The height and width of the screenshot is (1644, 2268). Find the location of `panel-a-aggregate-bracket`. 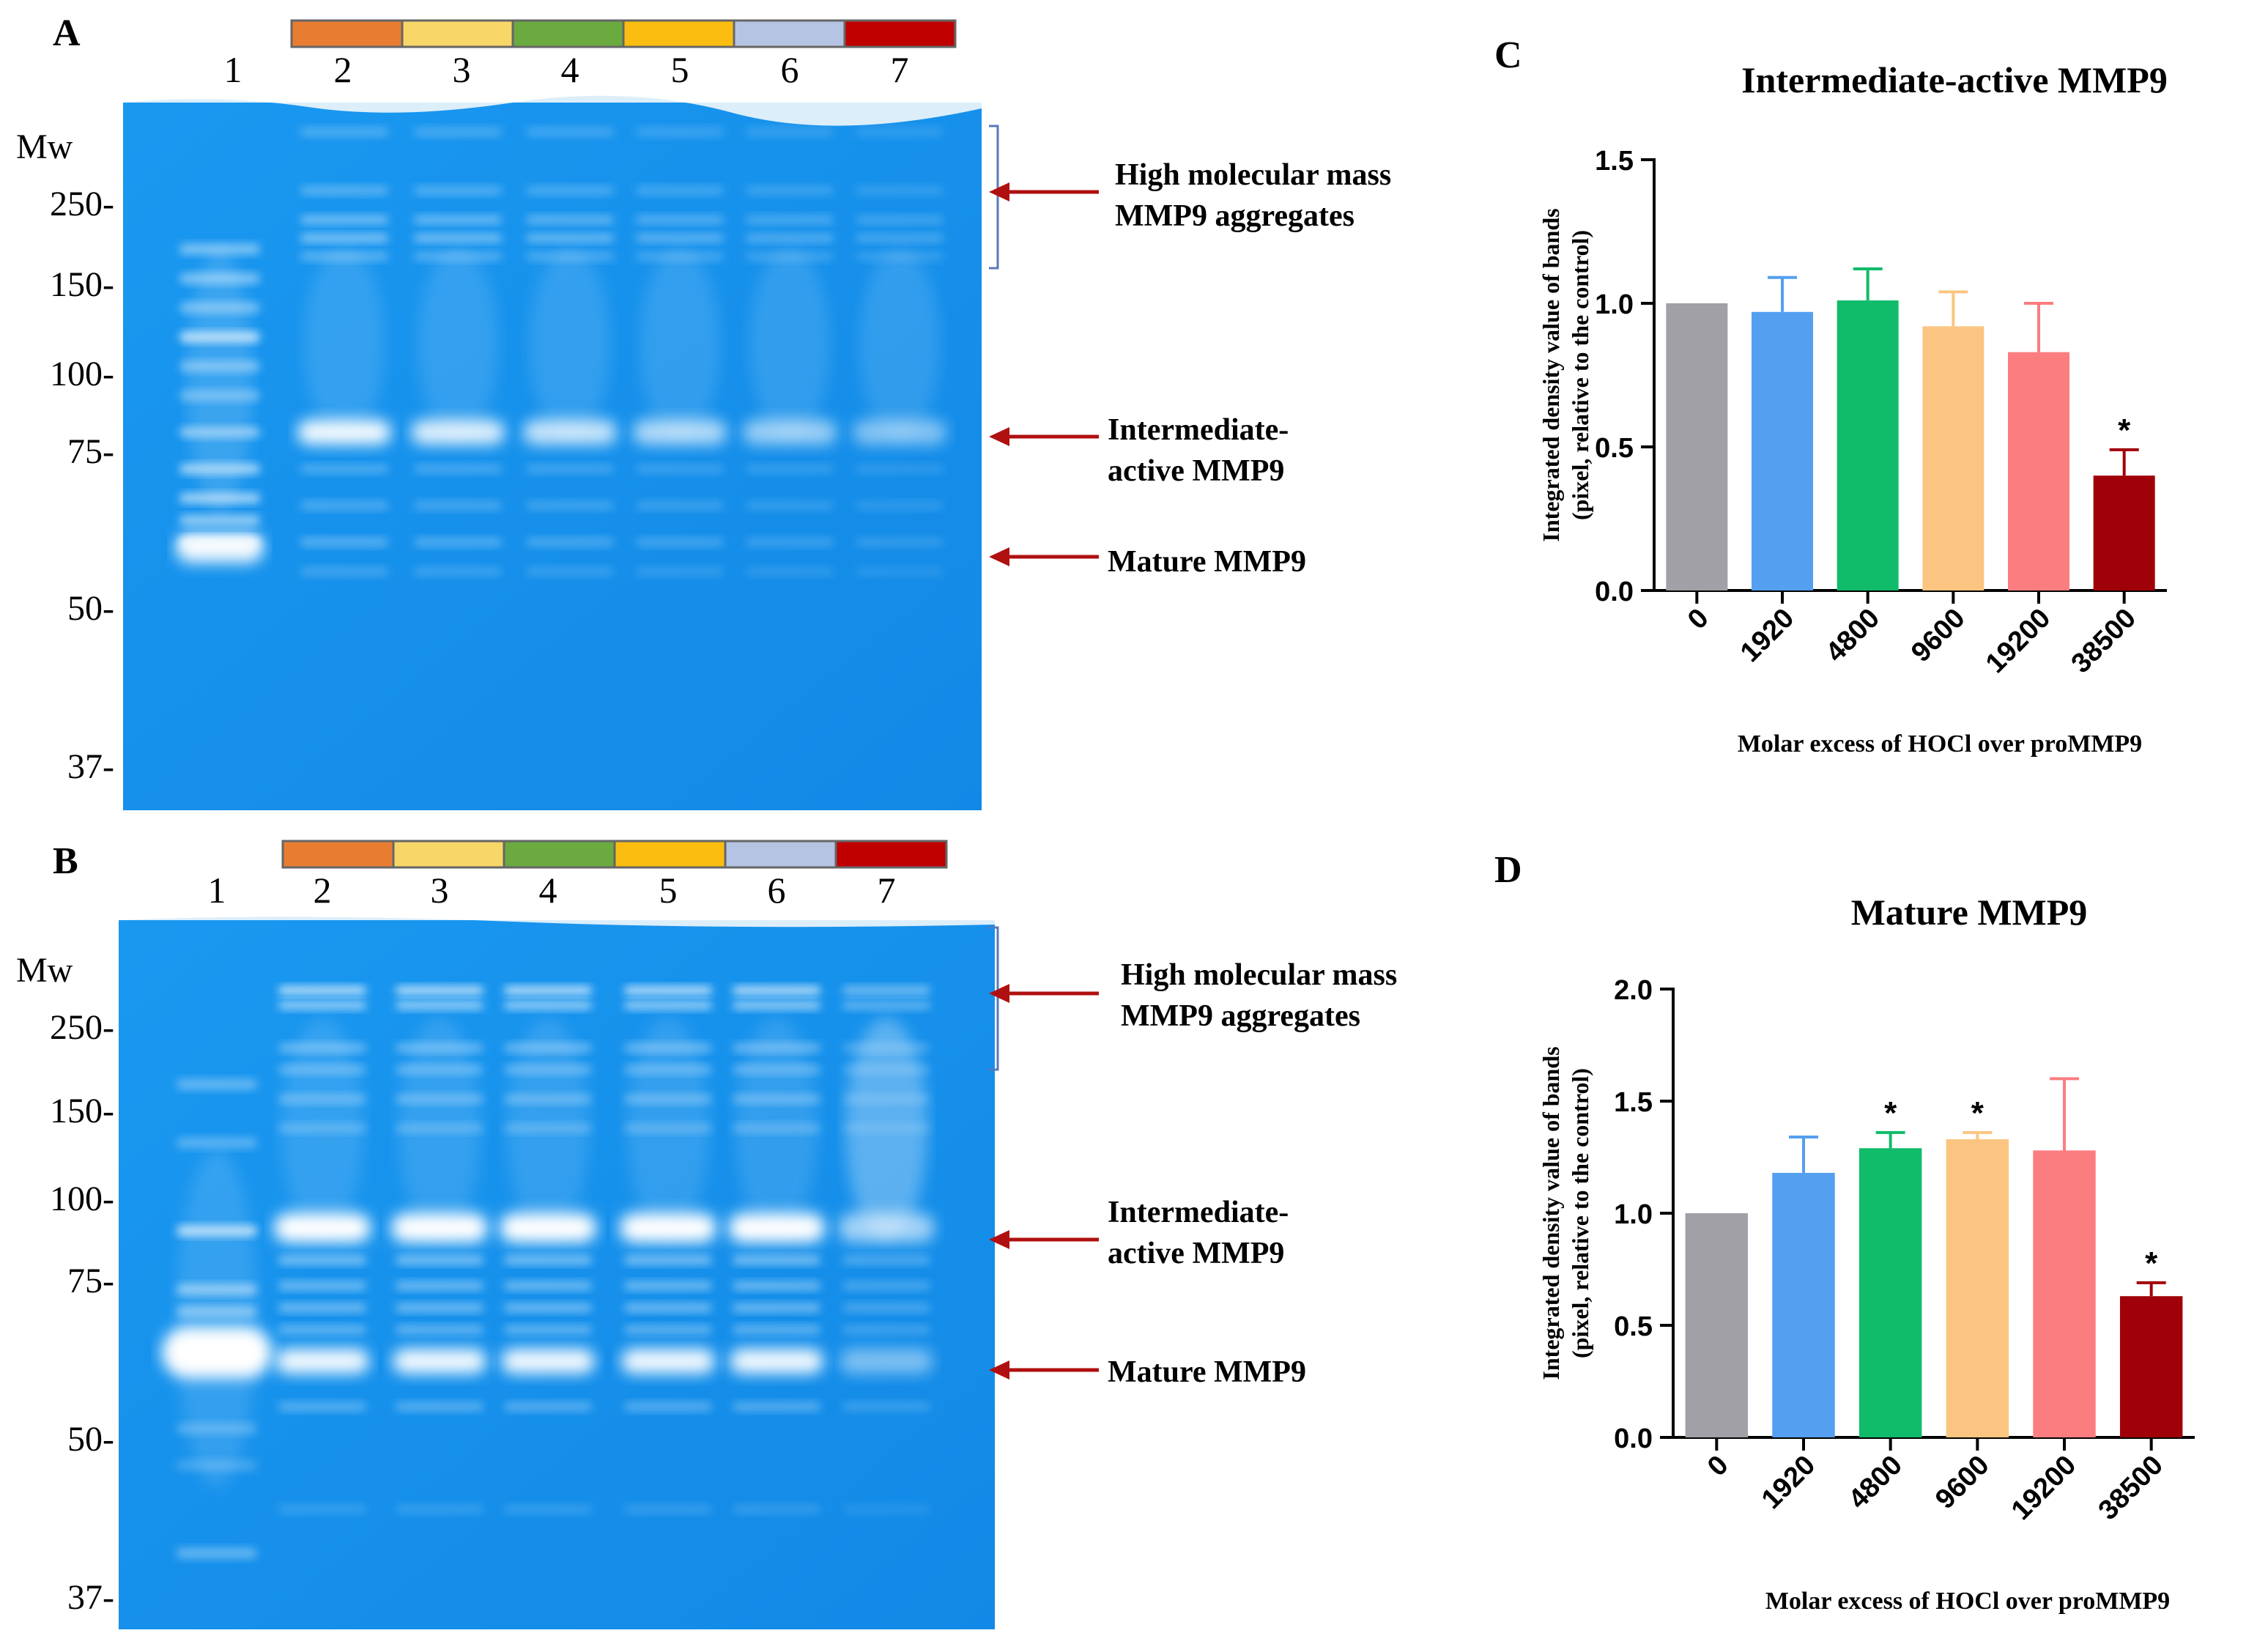

panel-a-aggregate-bracket is located at coordinates (994, 198).